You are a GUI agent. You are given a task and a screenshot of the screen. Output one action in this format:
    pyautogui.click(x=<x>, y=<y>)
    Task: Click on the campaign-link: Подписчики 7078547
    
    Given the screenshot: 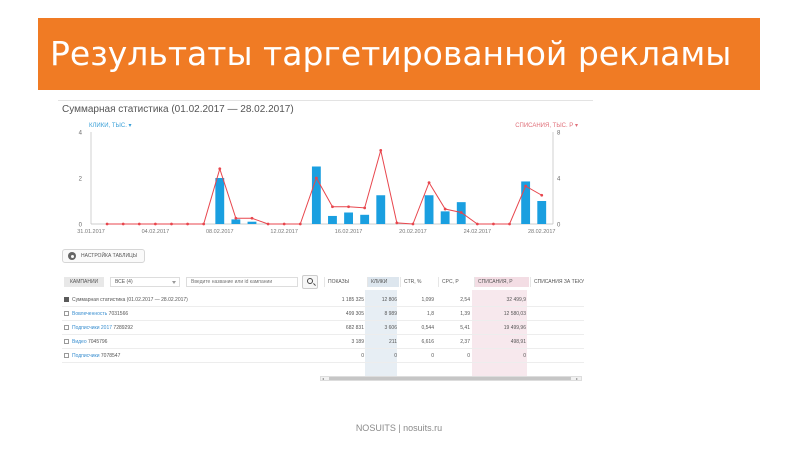 What is the action you would take?
    pyautogui.click(x=96, y=356)
    